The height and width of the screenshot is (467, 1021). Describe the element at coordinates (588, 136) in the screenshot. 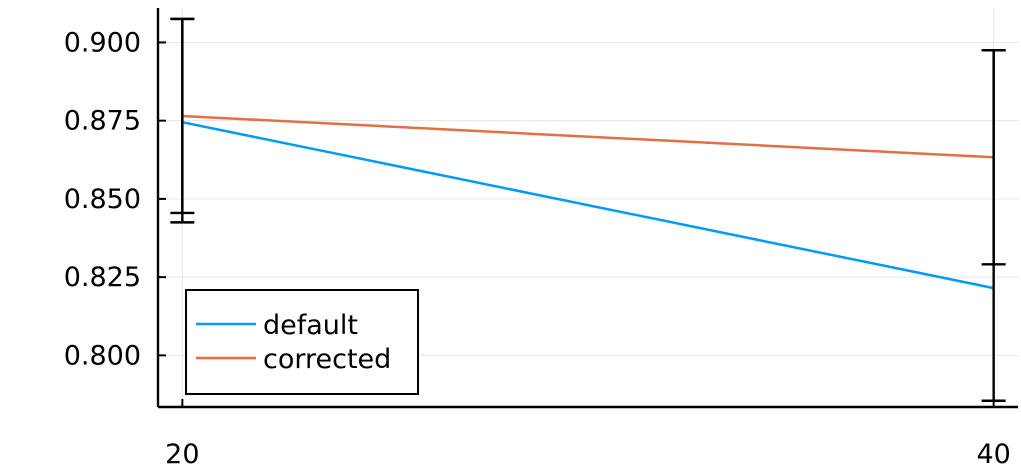

I see `series-line-corrected` at that location.